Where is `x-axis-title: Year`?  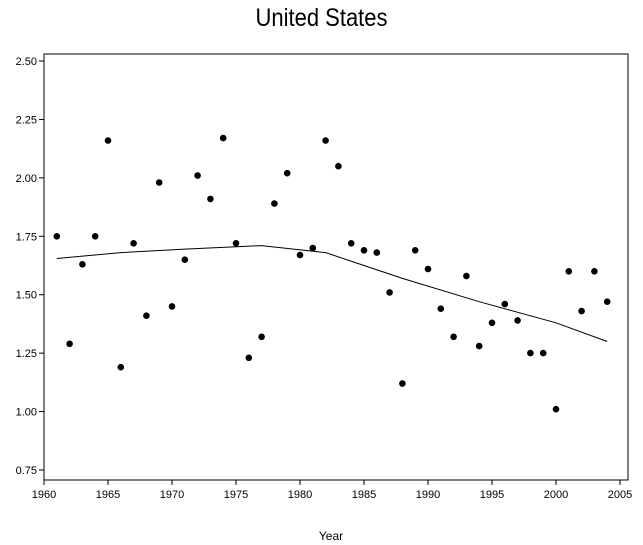
x-axis-title: Year is located at coordinates (331, 536).